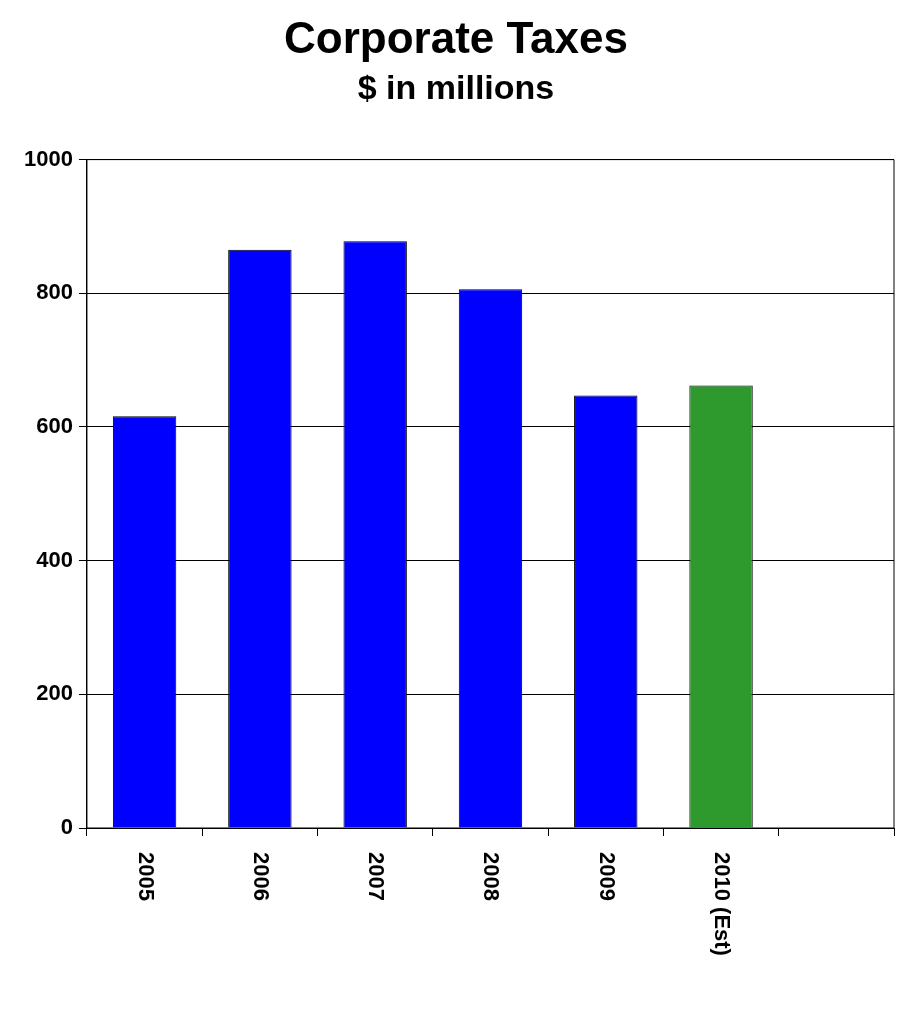 This screenshot has height=1010, width=906. What do you see at coordinates (261, 876) in the screenshot?
I see `x-tick-label: 2006` at bounding box center [261, 876].